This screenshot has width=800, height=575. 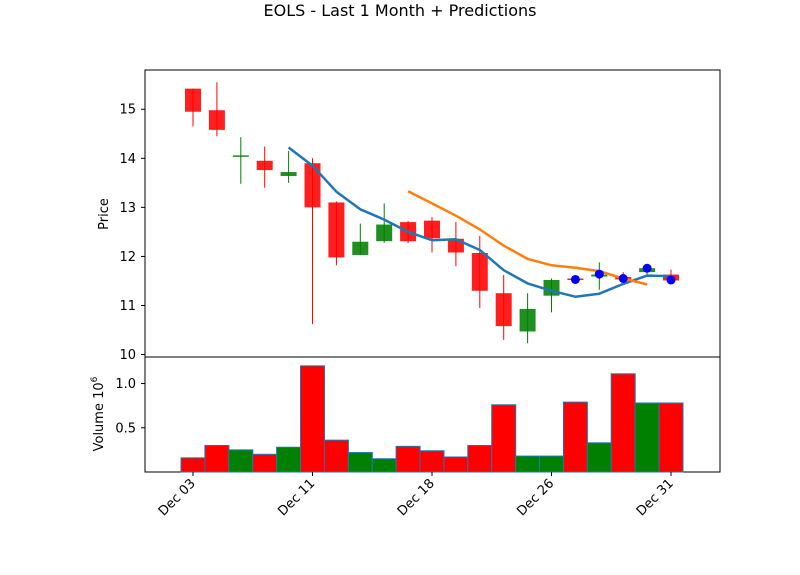 What do you see at coordinates (177, 497) in the screenshot?
I see `x-tick-label: Dec 03` at bounding box center [177, 497].